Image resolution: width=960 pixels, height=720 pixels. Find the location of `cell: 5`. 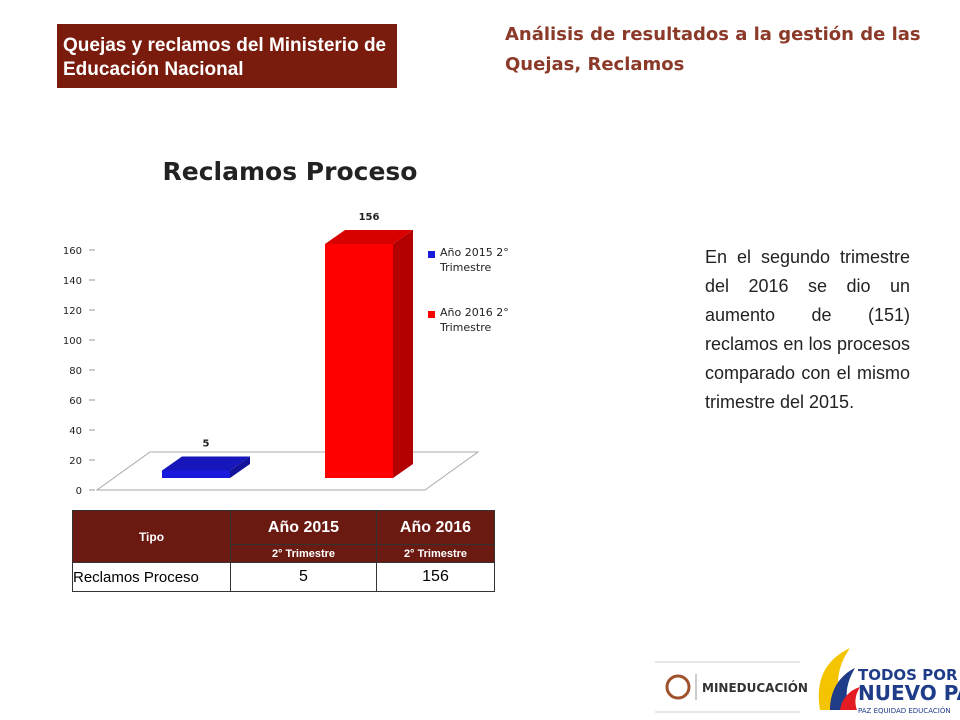

cell: 5 is located at coordinates (303, 577).